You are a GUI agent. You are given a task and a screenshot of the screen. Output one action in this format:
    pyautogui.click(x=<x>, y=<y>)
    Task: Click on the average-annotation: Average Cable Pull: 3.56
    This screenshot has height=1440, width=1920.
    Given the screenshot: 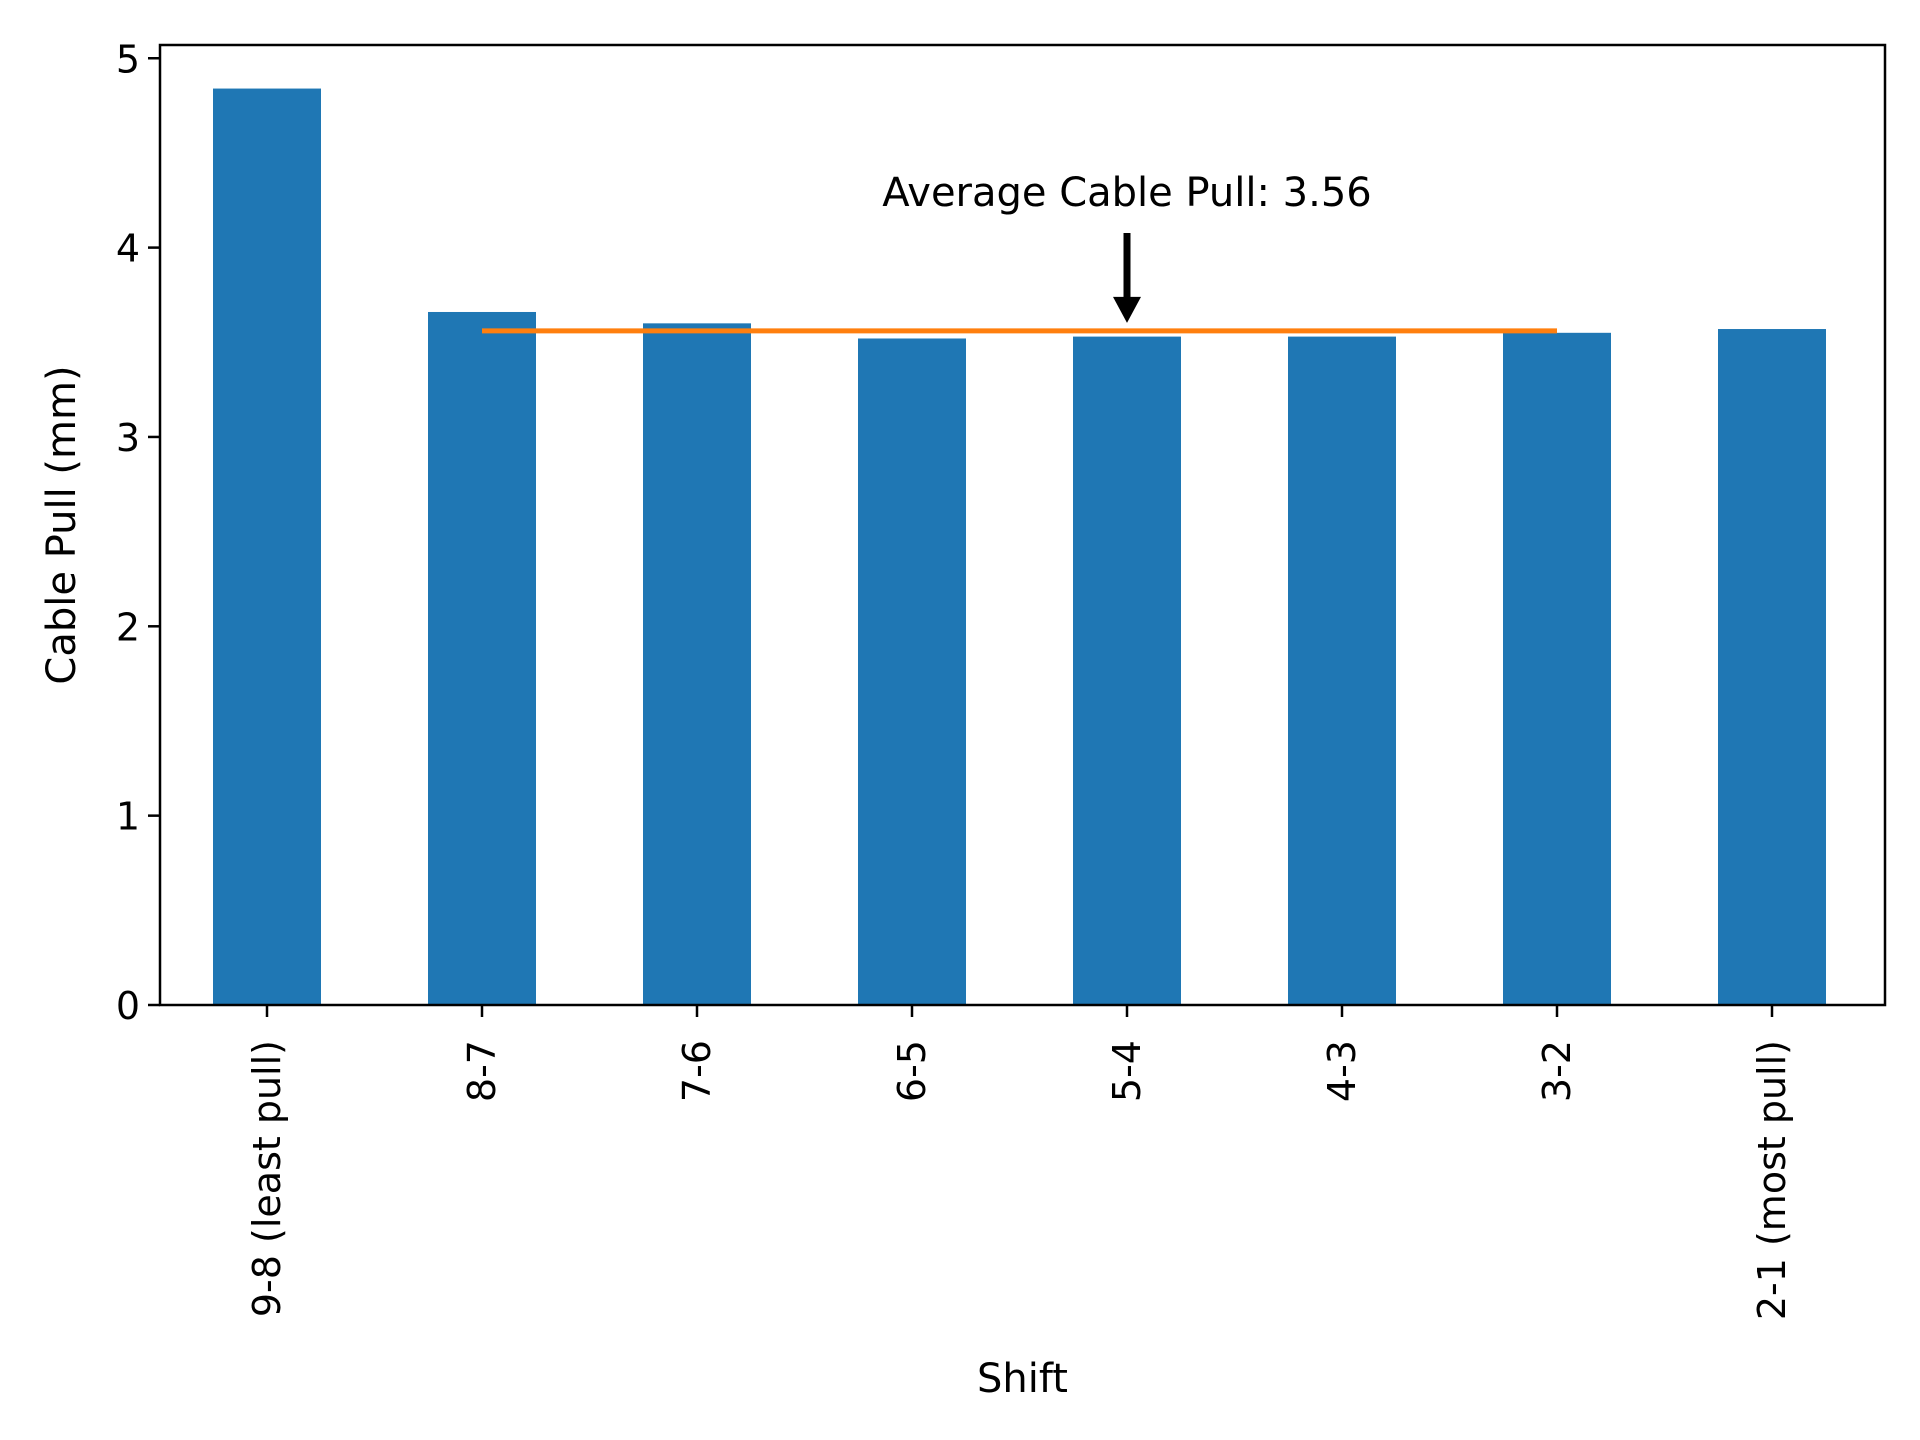 What is the action you would take?
    pyautogui.click(x=1127, y=193)
    